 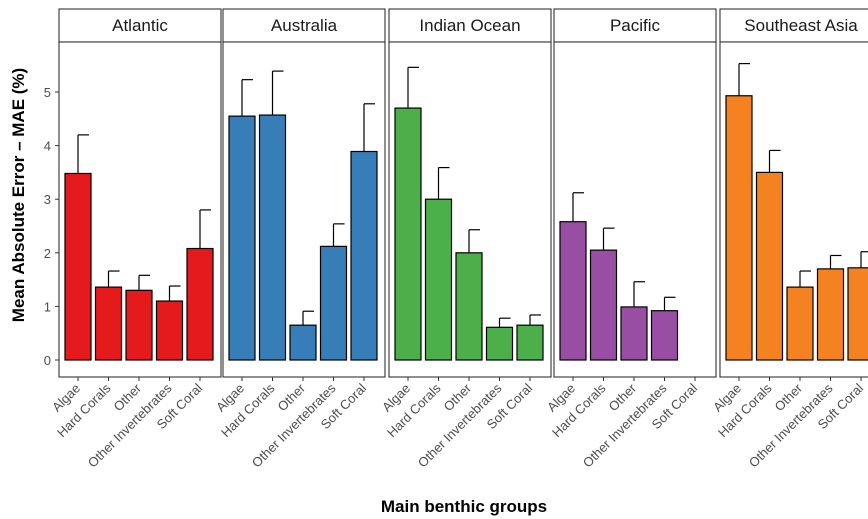 What do you see at coordinates (18, 195) in the screenshot?
I see `y-axis-title: Mean Absolute Error – MAE (%)` at bounding box center [18, 195].